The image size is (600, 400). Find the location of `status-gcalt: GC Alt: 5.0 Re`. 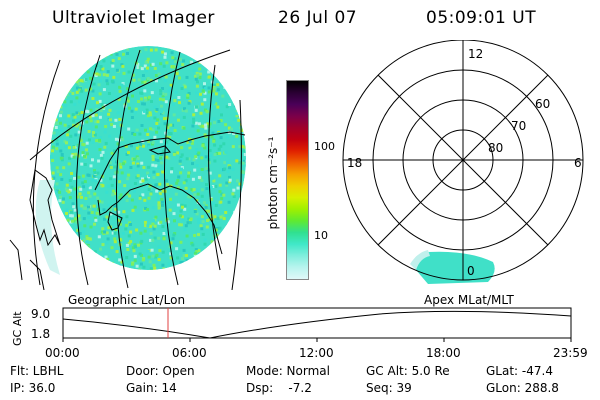

status-gcalt: GC Alt: 5.0 Re is located at coordinates (408, 371).